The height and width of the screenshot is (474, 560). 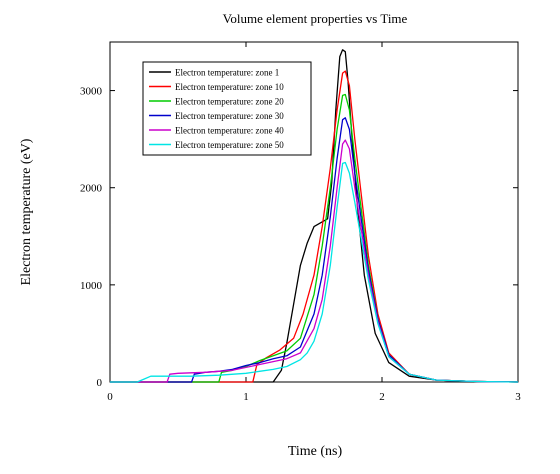 What do you see at coordinates (100, 383) in the screenshot?
I see `y-tick-label: 0` at bounding box center [100, 383].